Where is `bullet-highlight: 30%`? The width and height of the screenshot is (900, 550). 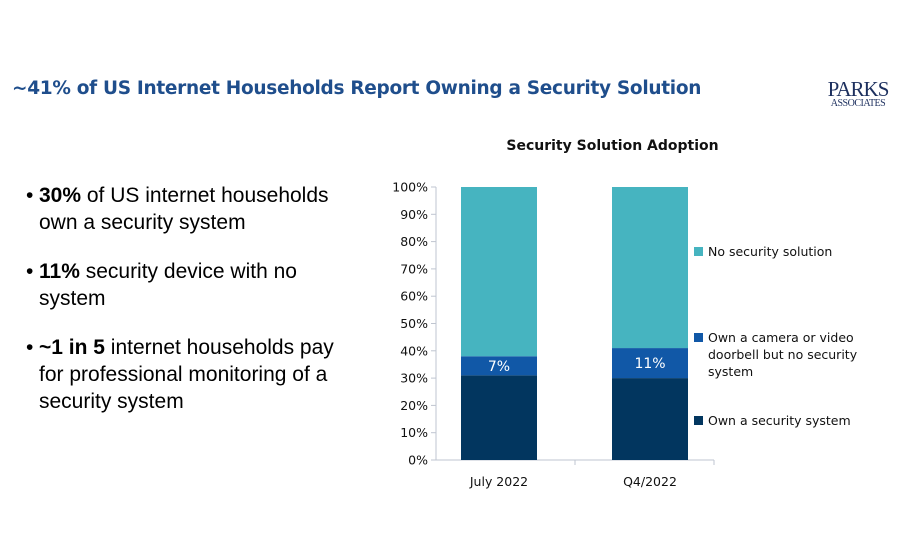
bullet-highlight: 30% is located at coordinates (60, 195).